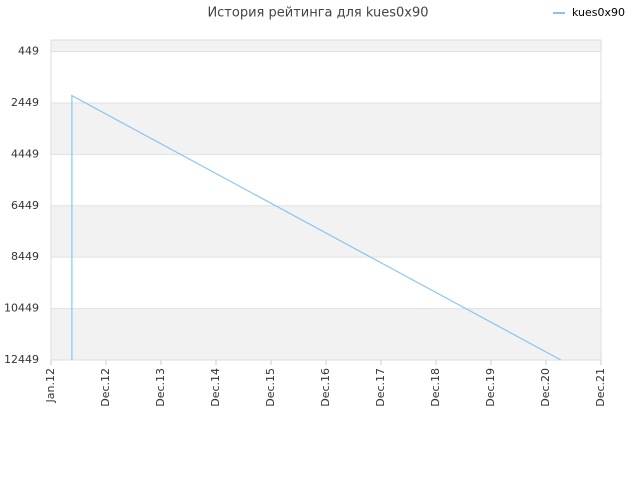 This screenshot has height=484, width=640. Describe the element at coordinates (600, 387) in the screenshot. I see `x-tick-label: Dec.21` at that location.